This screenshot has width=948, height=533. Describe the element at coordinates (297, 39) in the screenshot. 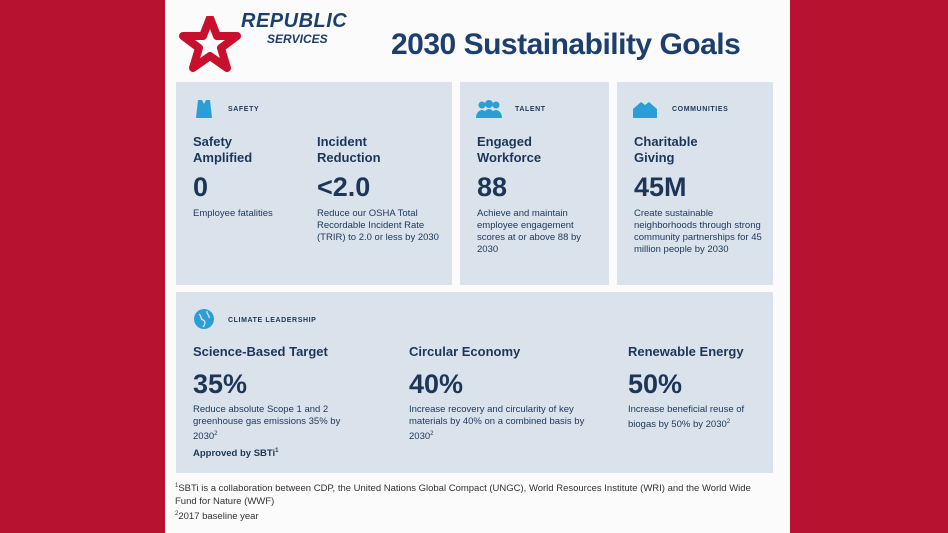

I see `brand-sub: SERVICES` at that location.